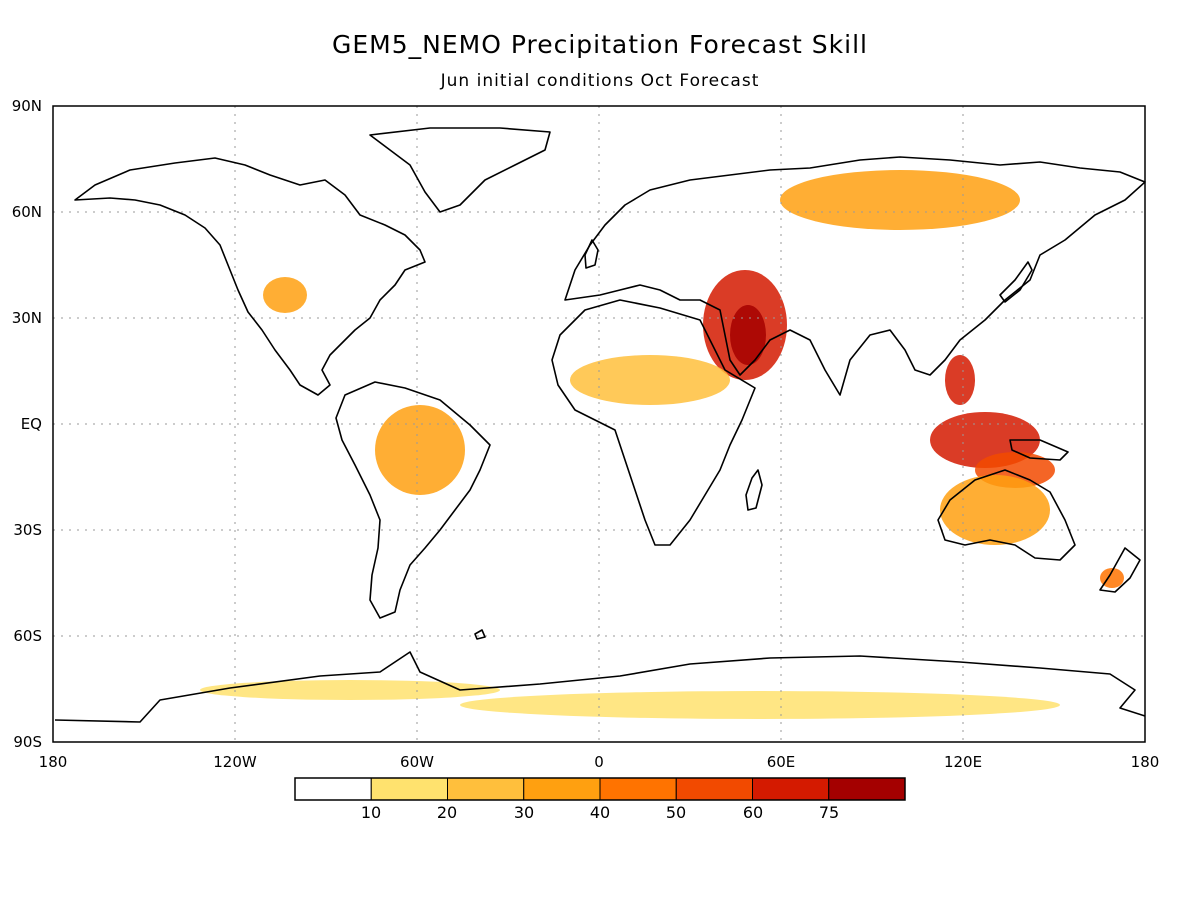 This screenshot has width=1200, height=900. What do you see at coordinates (1112, 578) in the screenshot?
I see `skill-region-new-zealand` at bounding box center [1112, 578].